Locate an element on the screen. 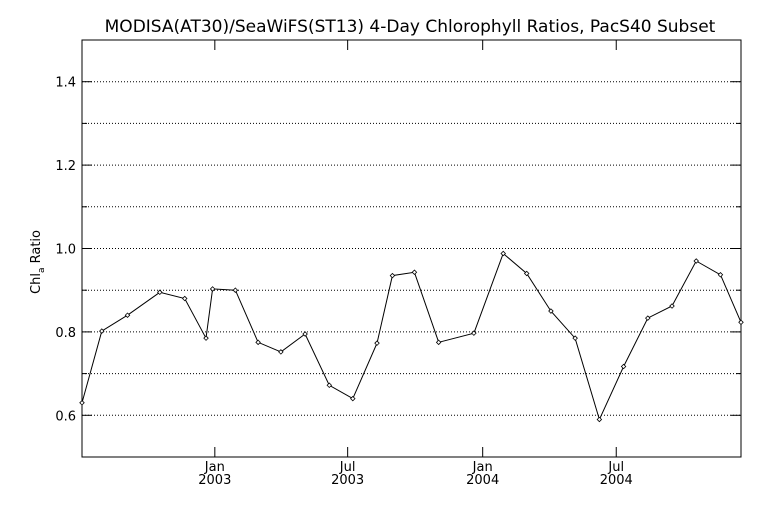 The height and width of the screenshot is (517, 768). y-tick-label: 0.8 is located at coordinates (65, 333).